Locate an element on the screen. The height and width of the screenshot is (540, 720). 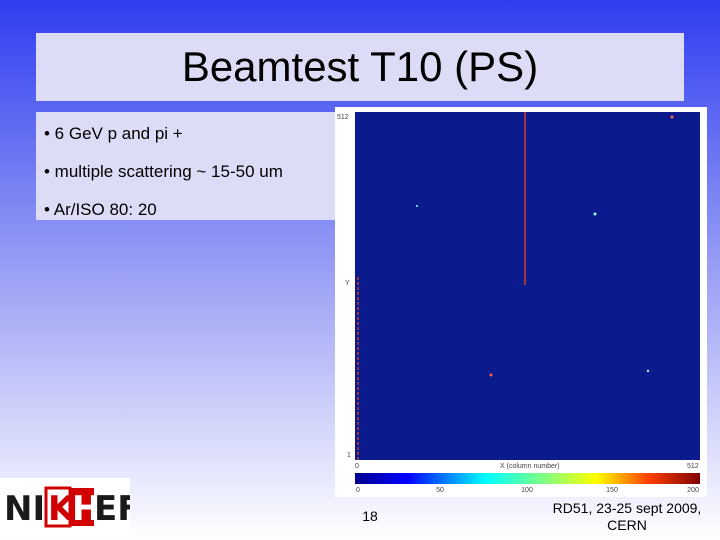
colorbar-tick: 200 is located at coordinates (693, 490).